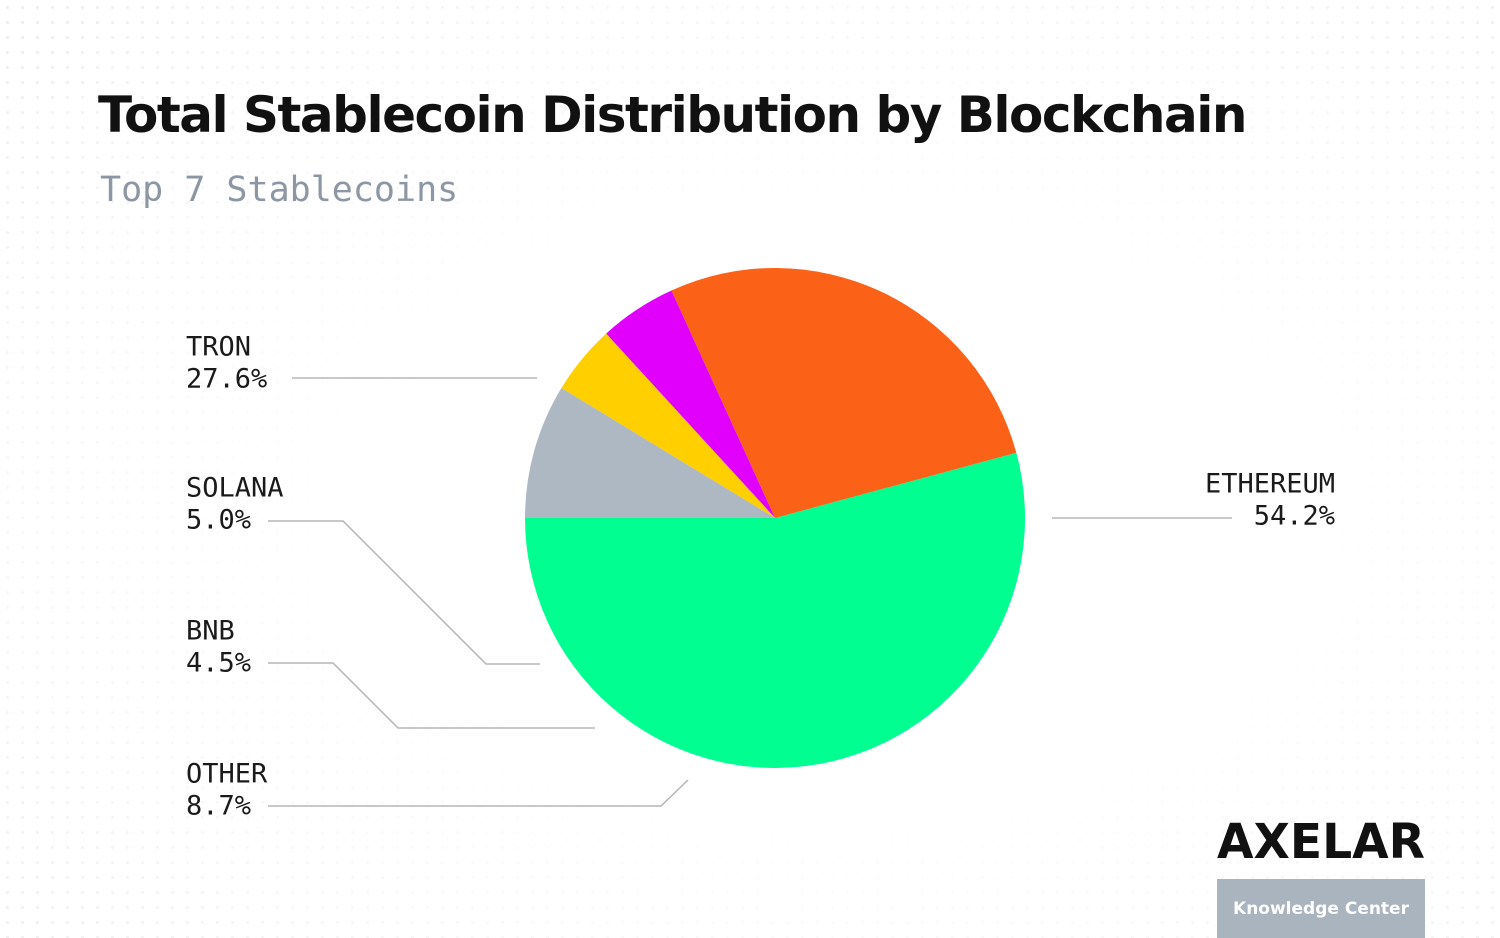 The width and height of the screenshot is (1500, 938). What do you see at coordinates (650, 453) in the screenshot?
I see `pie-slice-other` at bounding box center [650, 453].